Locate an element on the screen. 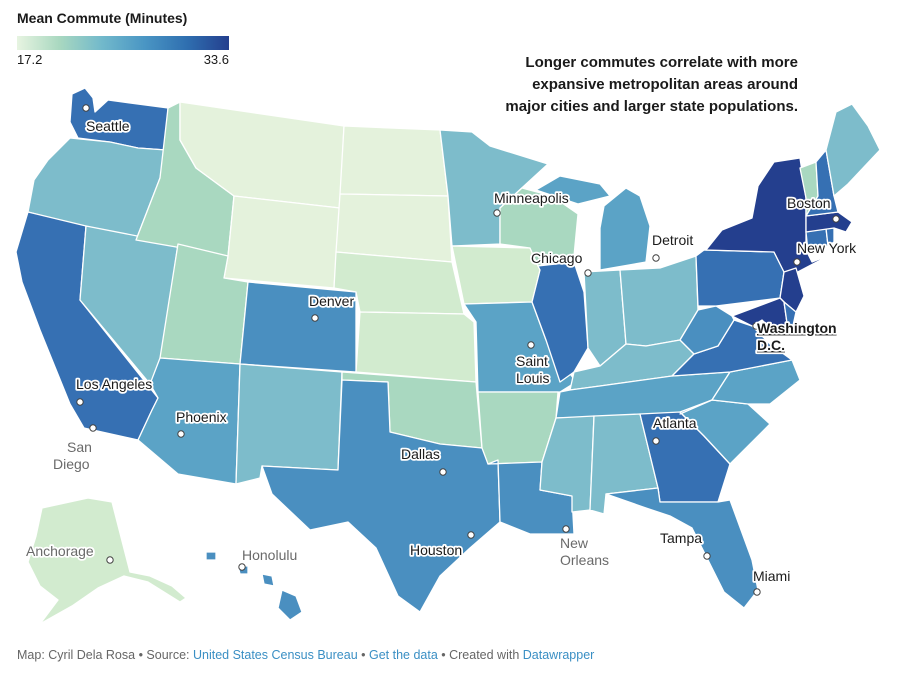 The width and height of the screenshot is (900, 675). footer-prefix: Map: Cyril Dela Rosa • Source: is located at coordinates (105, 655).